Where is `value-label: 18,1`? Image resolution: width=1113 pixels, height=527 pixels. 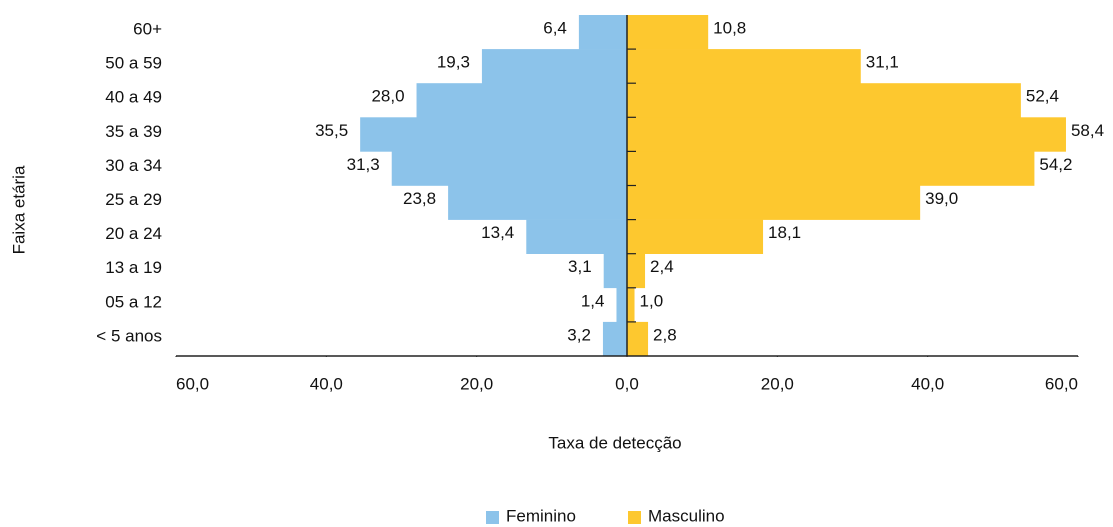
value-label: 18,1 is located at coordinates (784, 232).